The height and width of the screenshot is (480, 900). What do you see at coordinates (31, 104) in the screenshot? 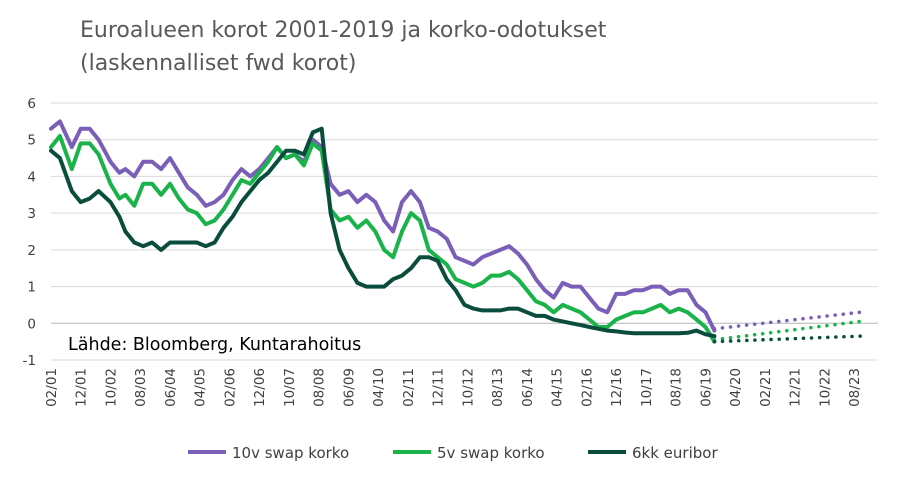
I see `y-tick-label: 6` at bounding box center [31, 104].